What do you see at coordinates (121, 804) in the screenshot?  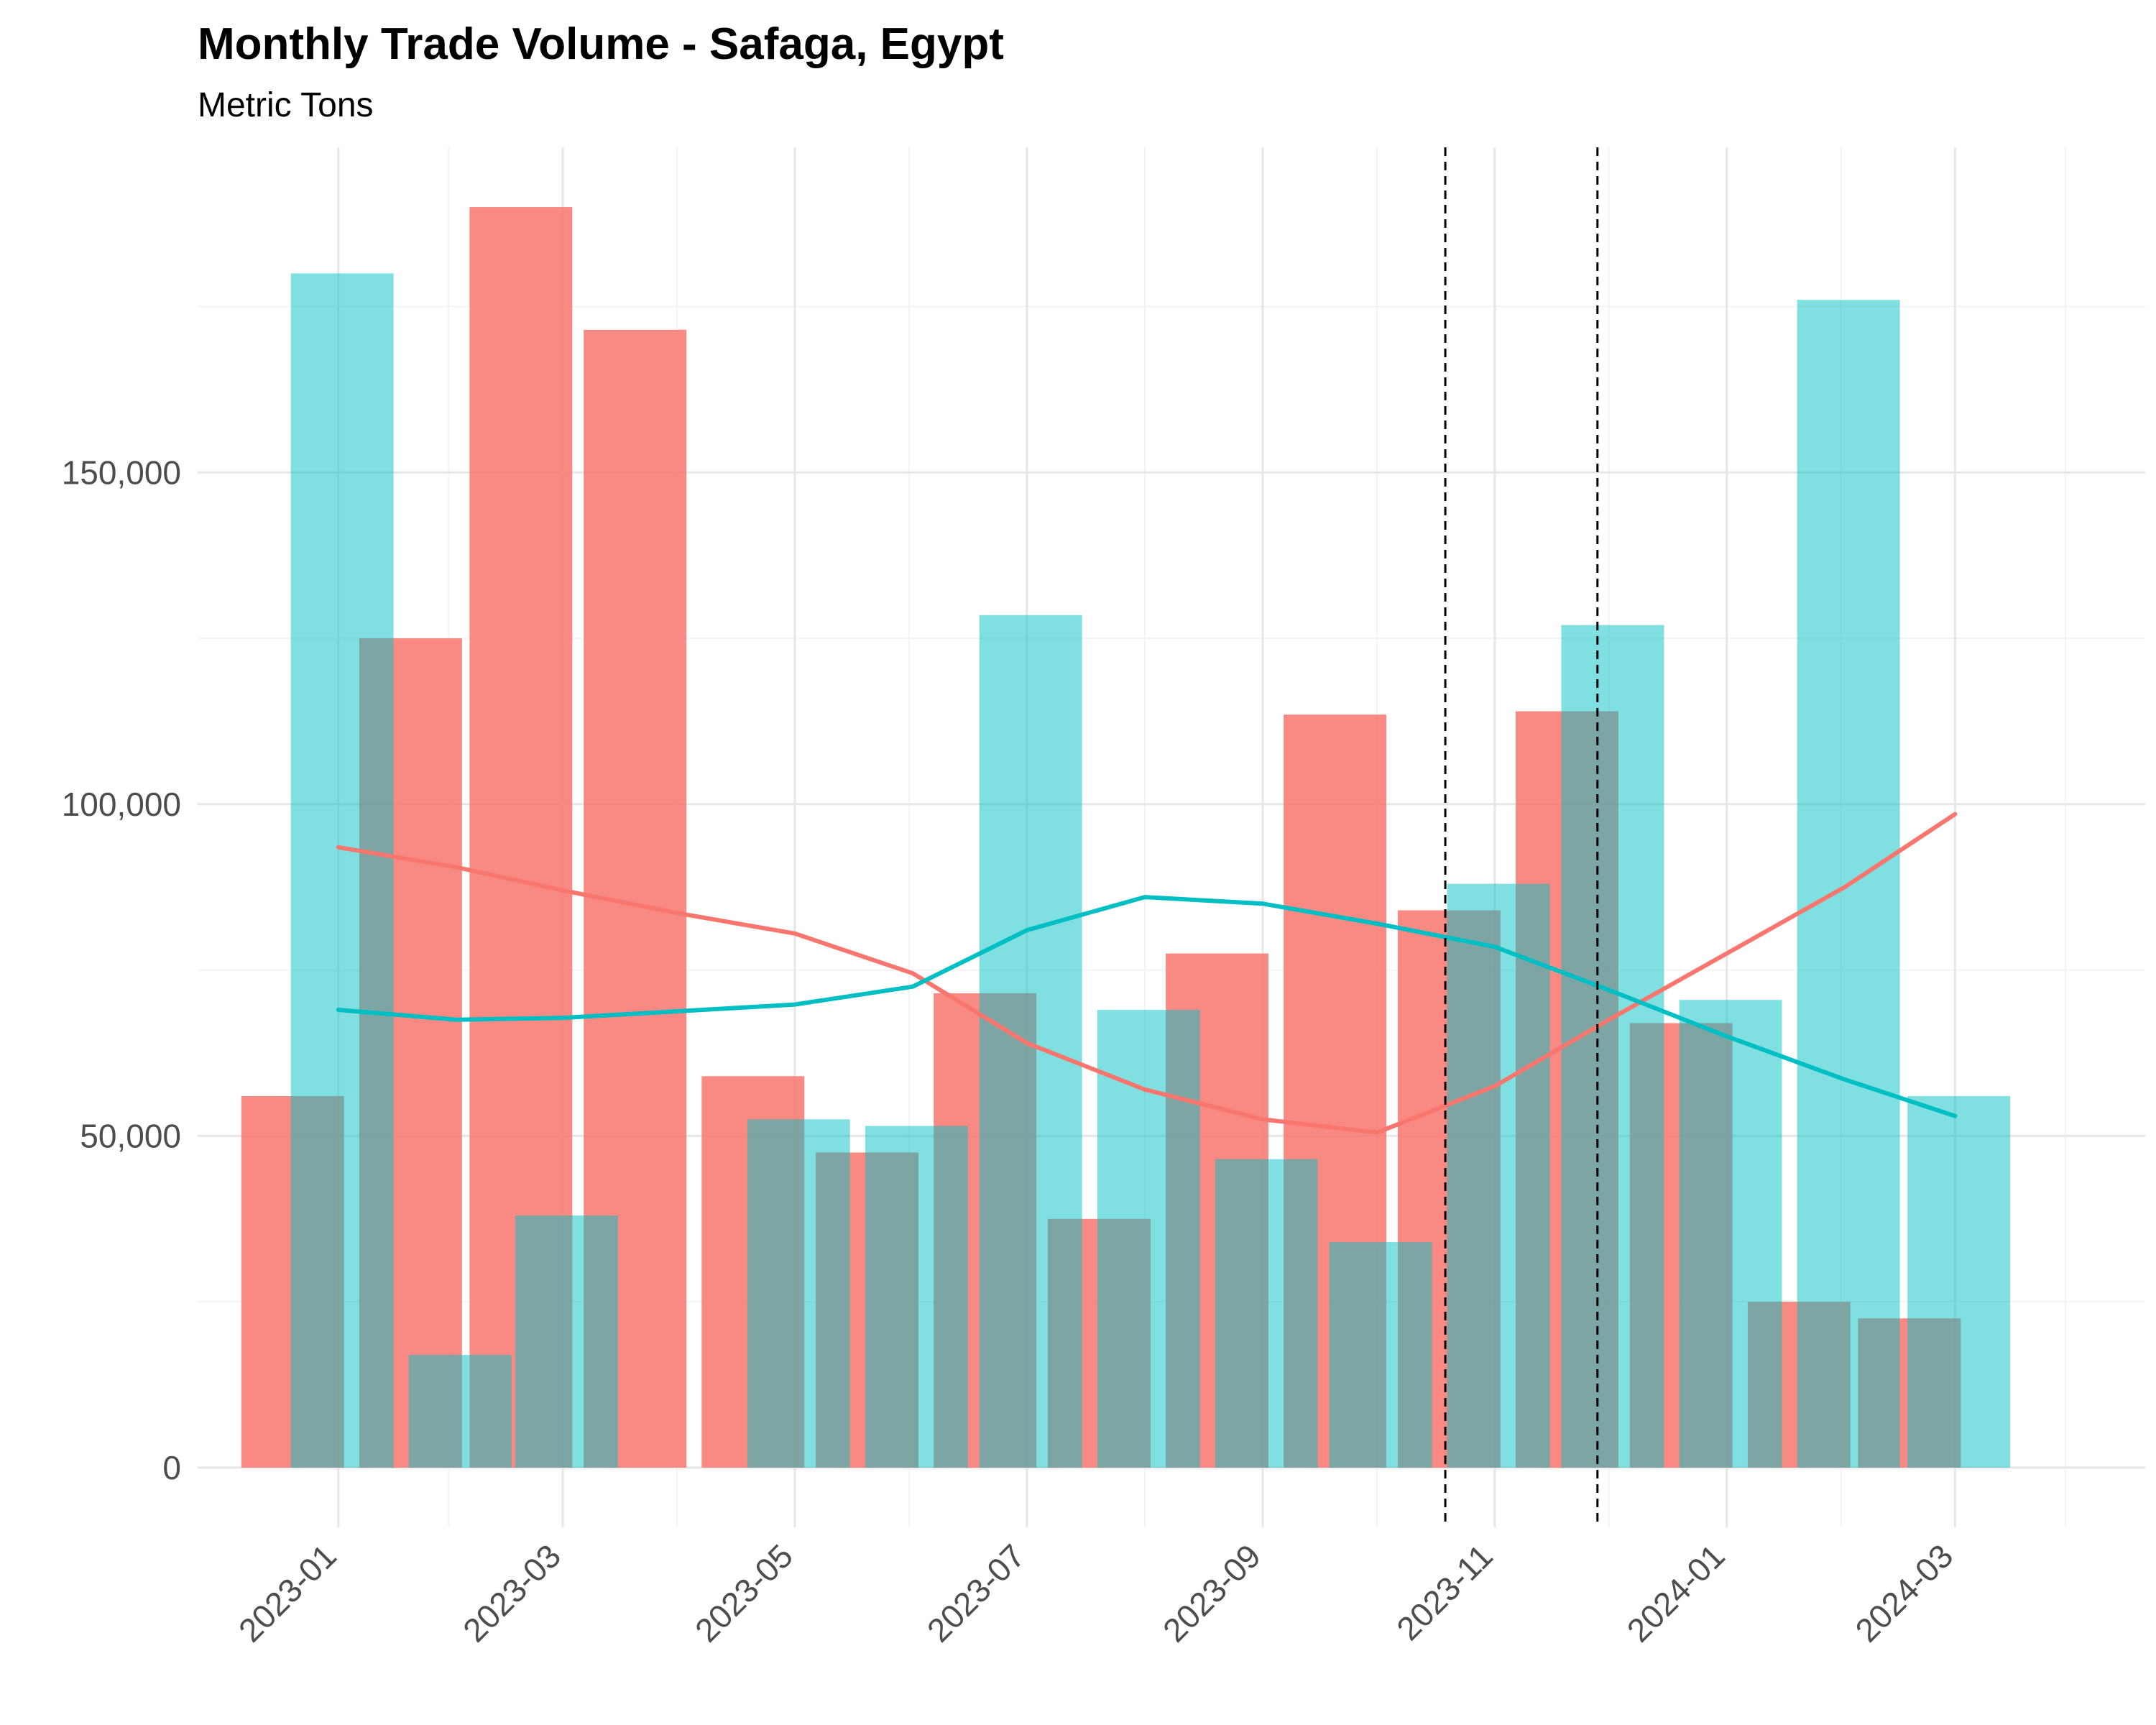 I see `y-tick-label: 100,000` at bounding box center [121, 804].